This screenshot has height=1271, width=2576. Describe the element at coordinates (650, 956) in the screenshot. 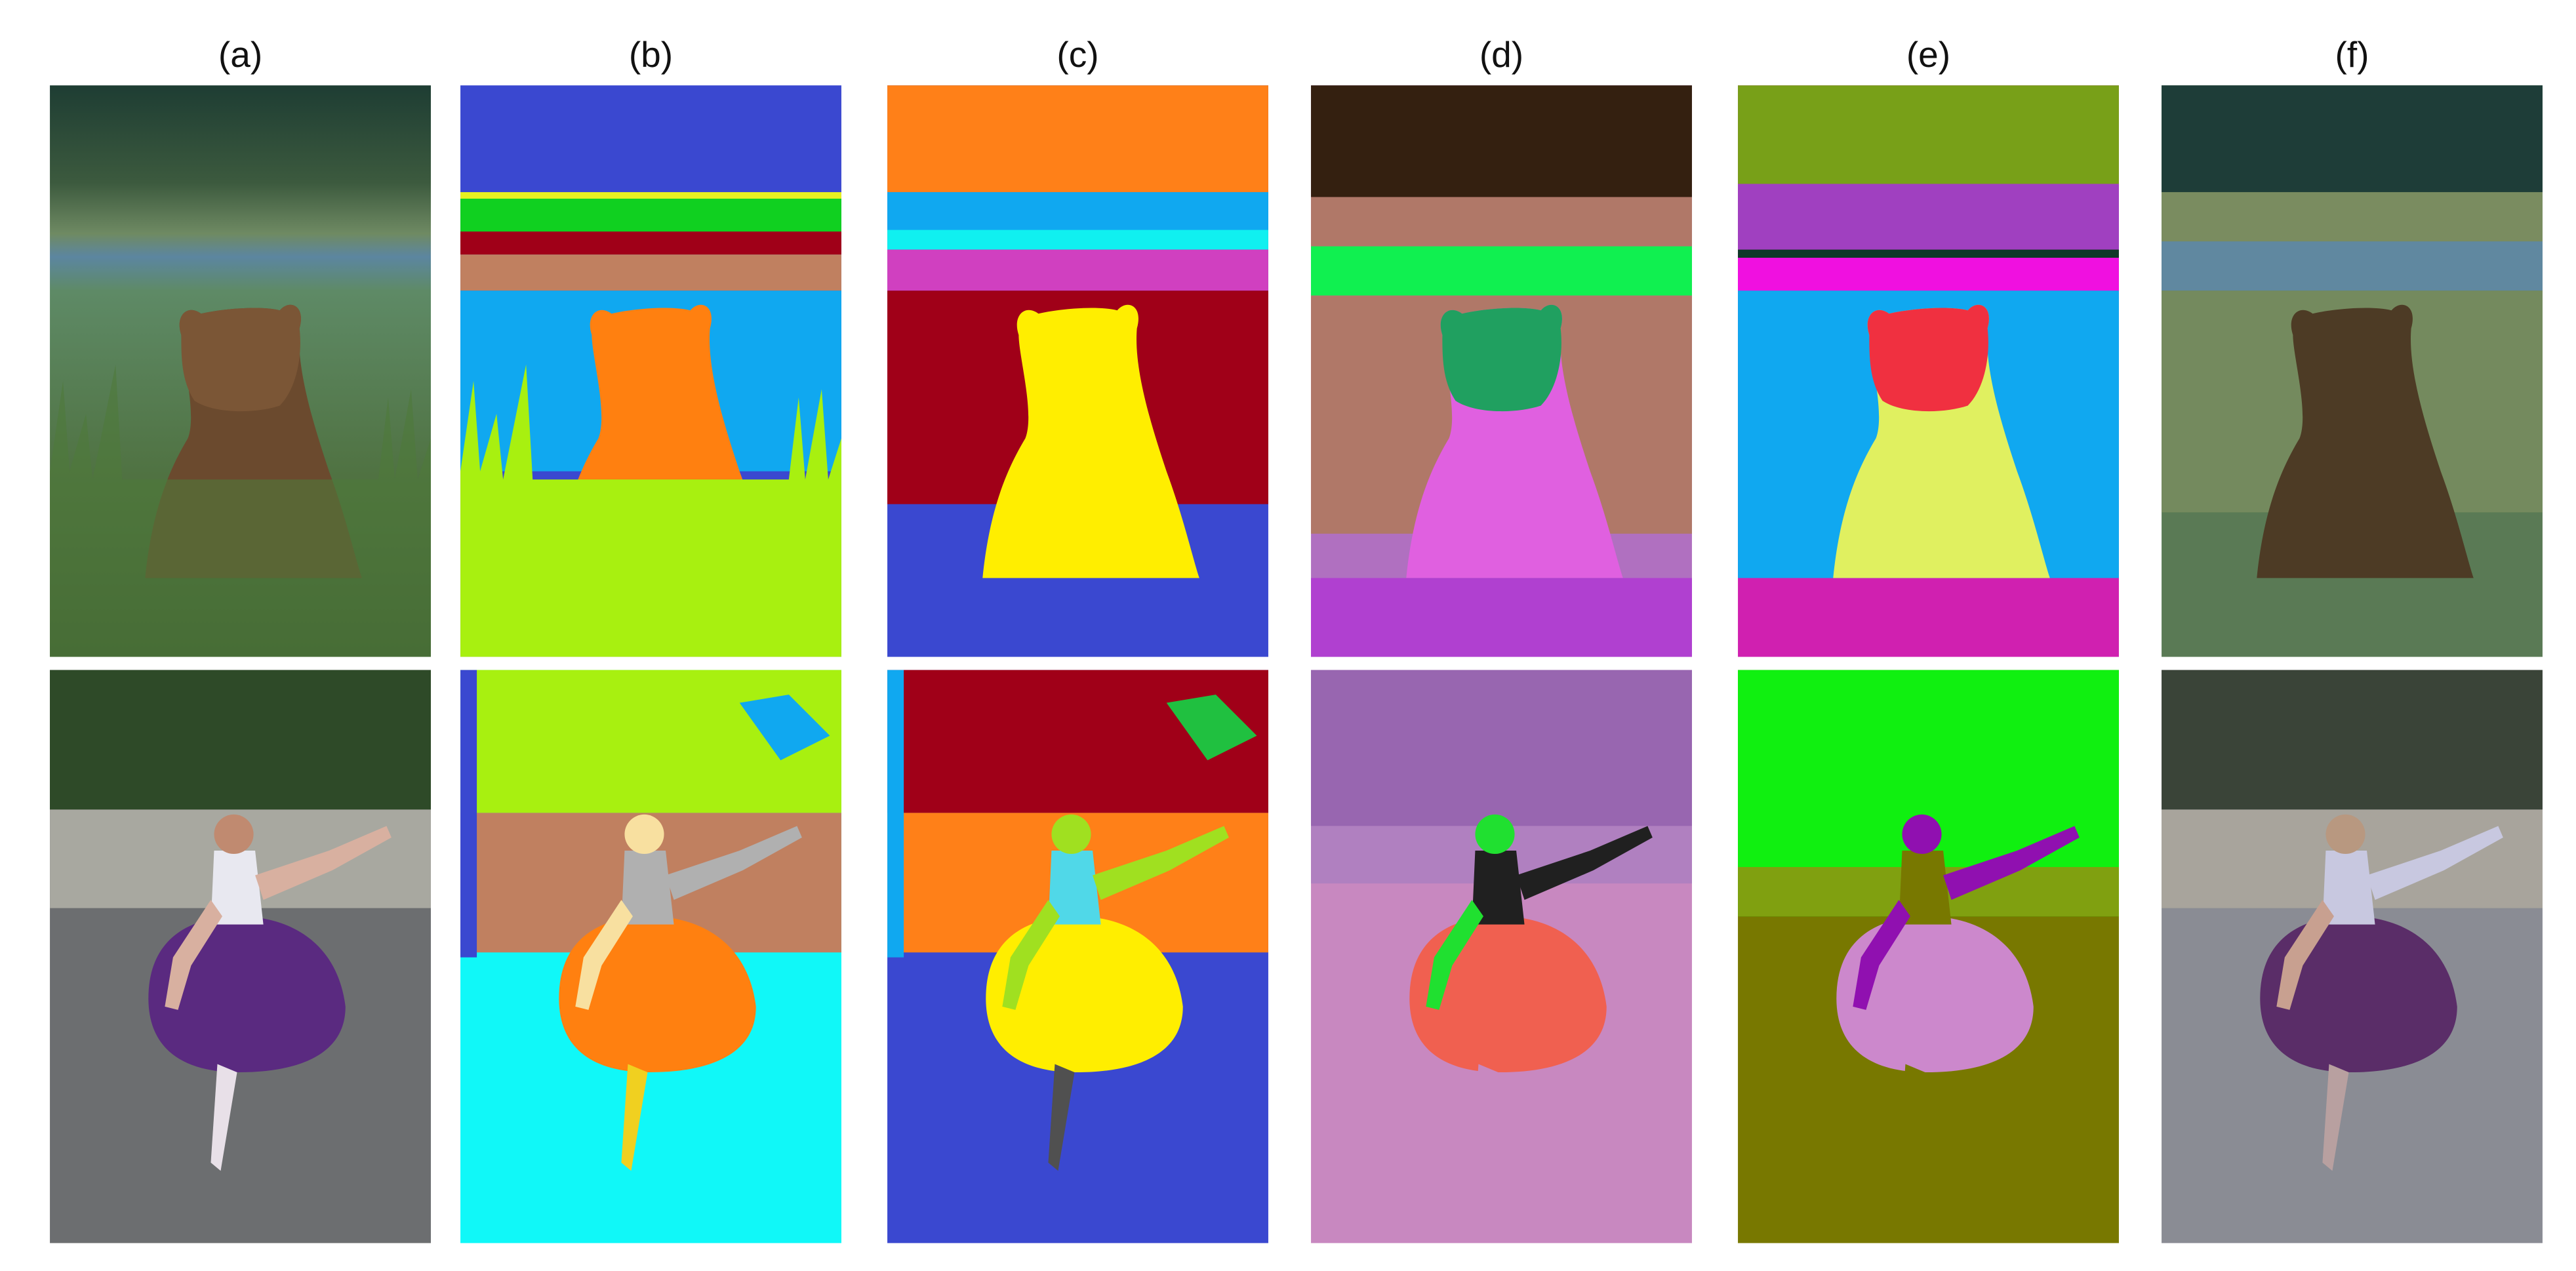

I see `panel-b-dancer` at that location.